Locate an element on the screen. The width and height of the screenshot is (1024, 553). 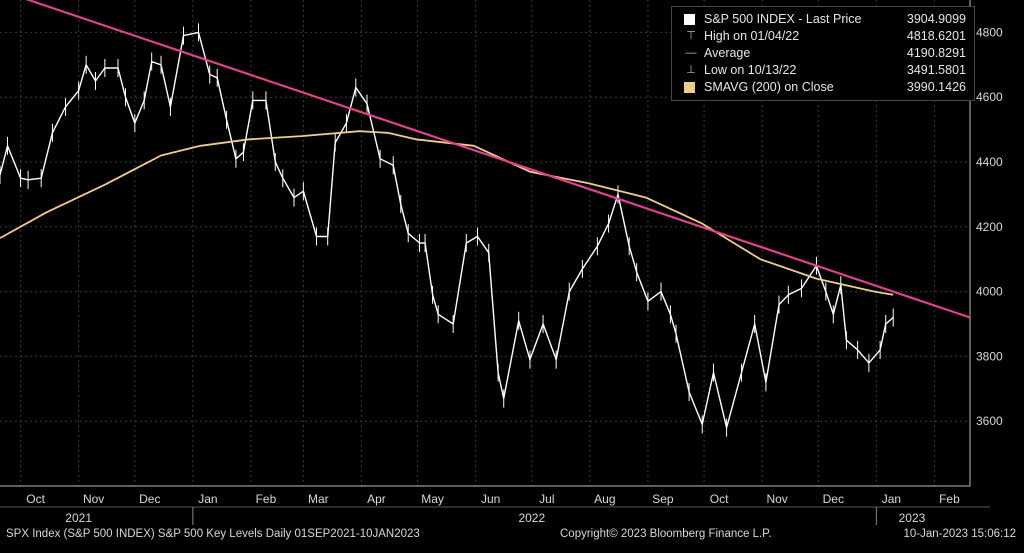
x-year-label: 2021 is located at coordinates (78, 518).